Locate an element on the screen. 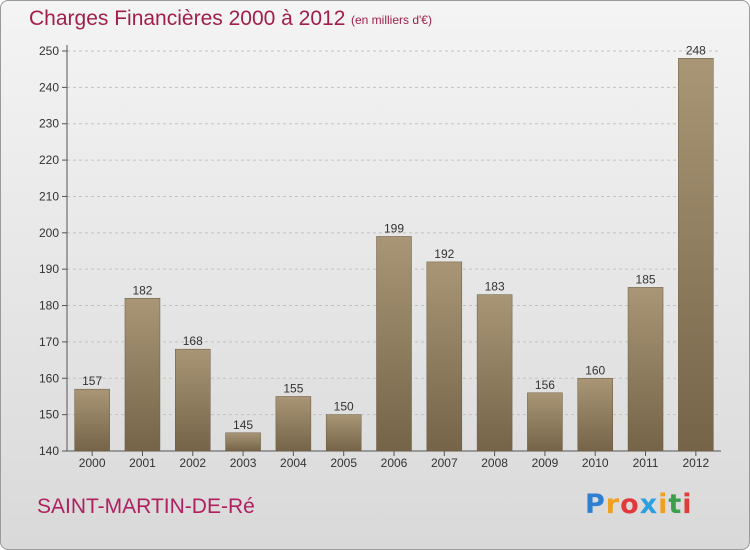 This screenshot has width=750, height=550. y-tick-label: 220 is located at coordinates (49, 160).